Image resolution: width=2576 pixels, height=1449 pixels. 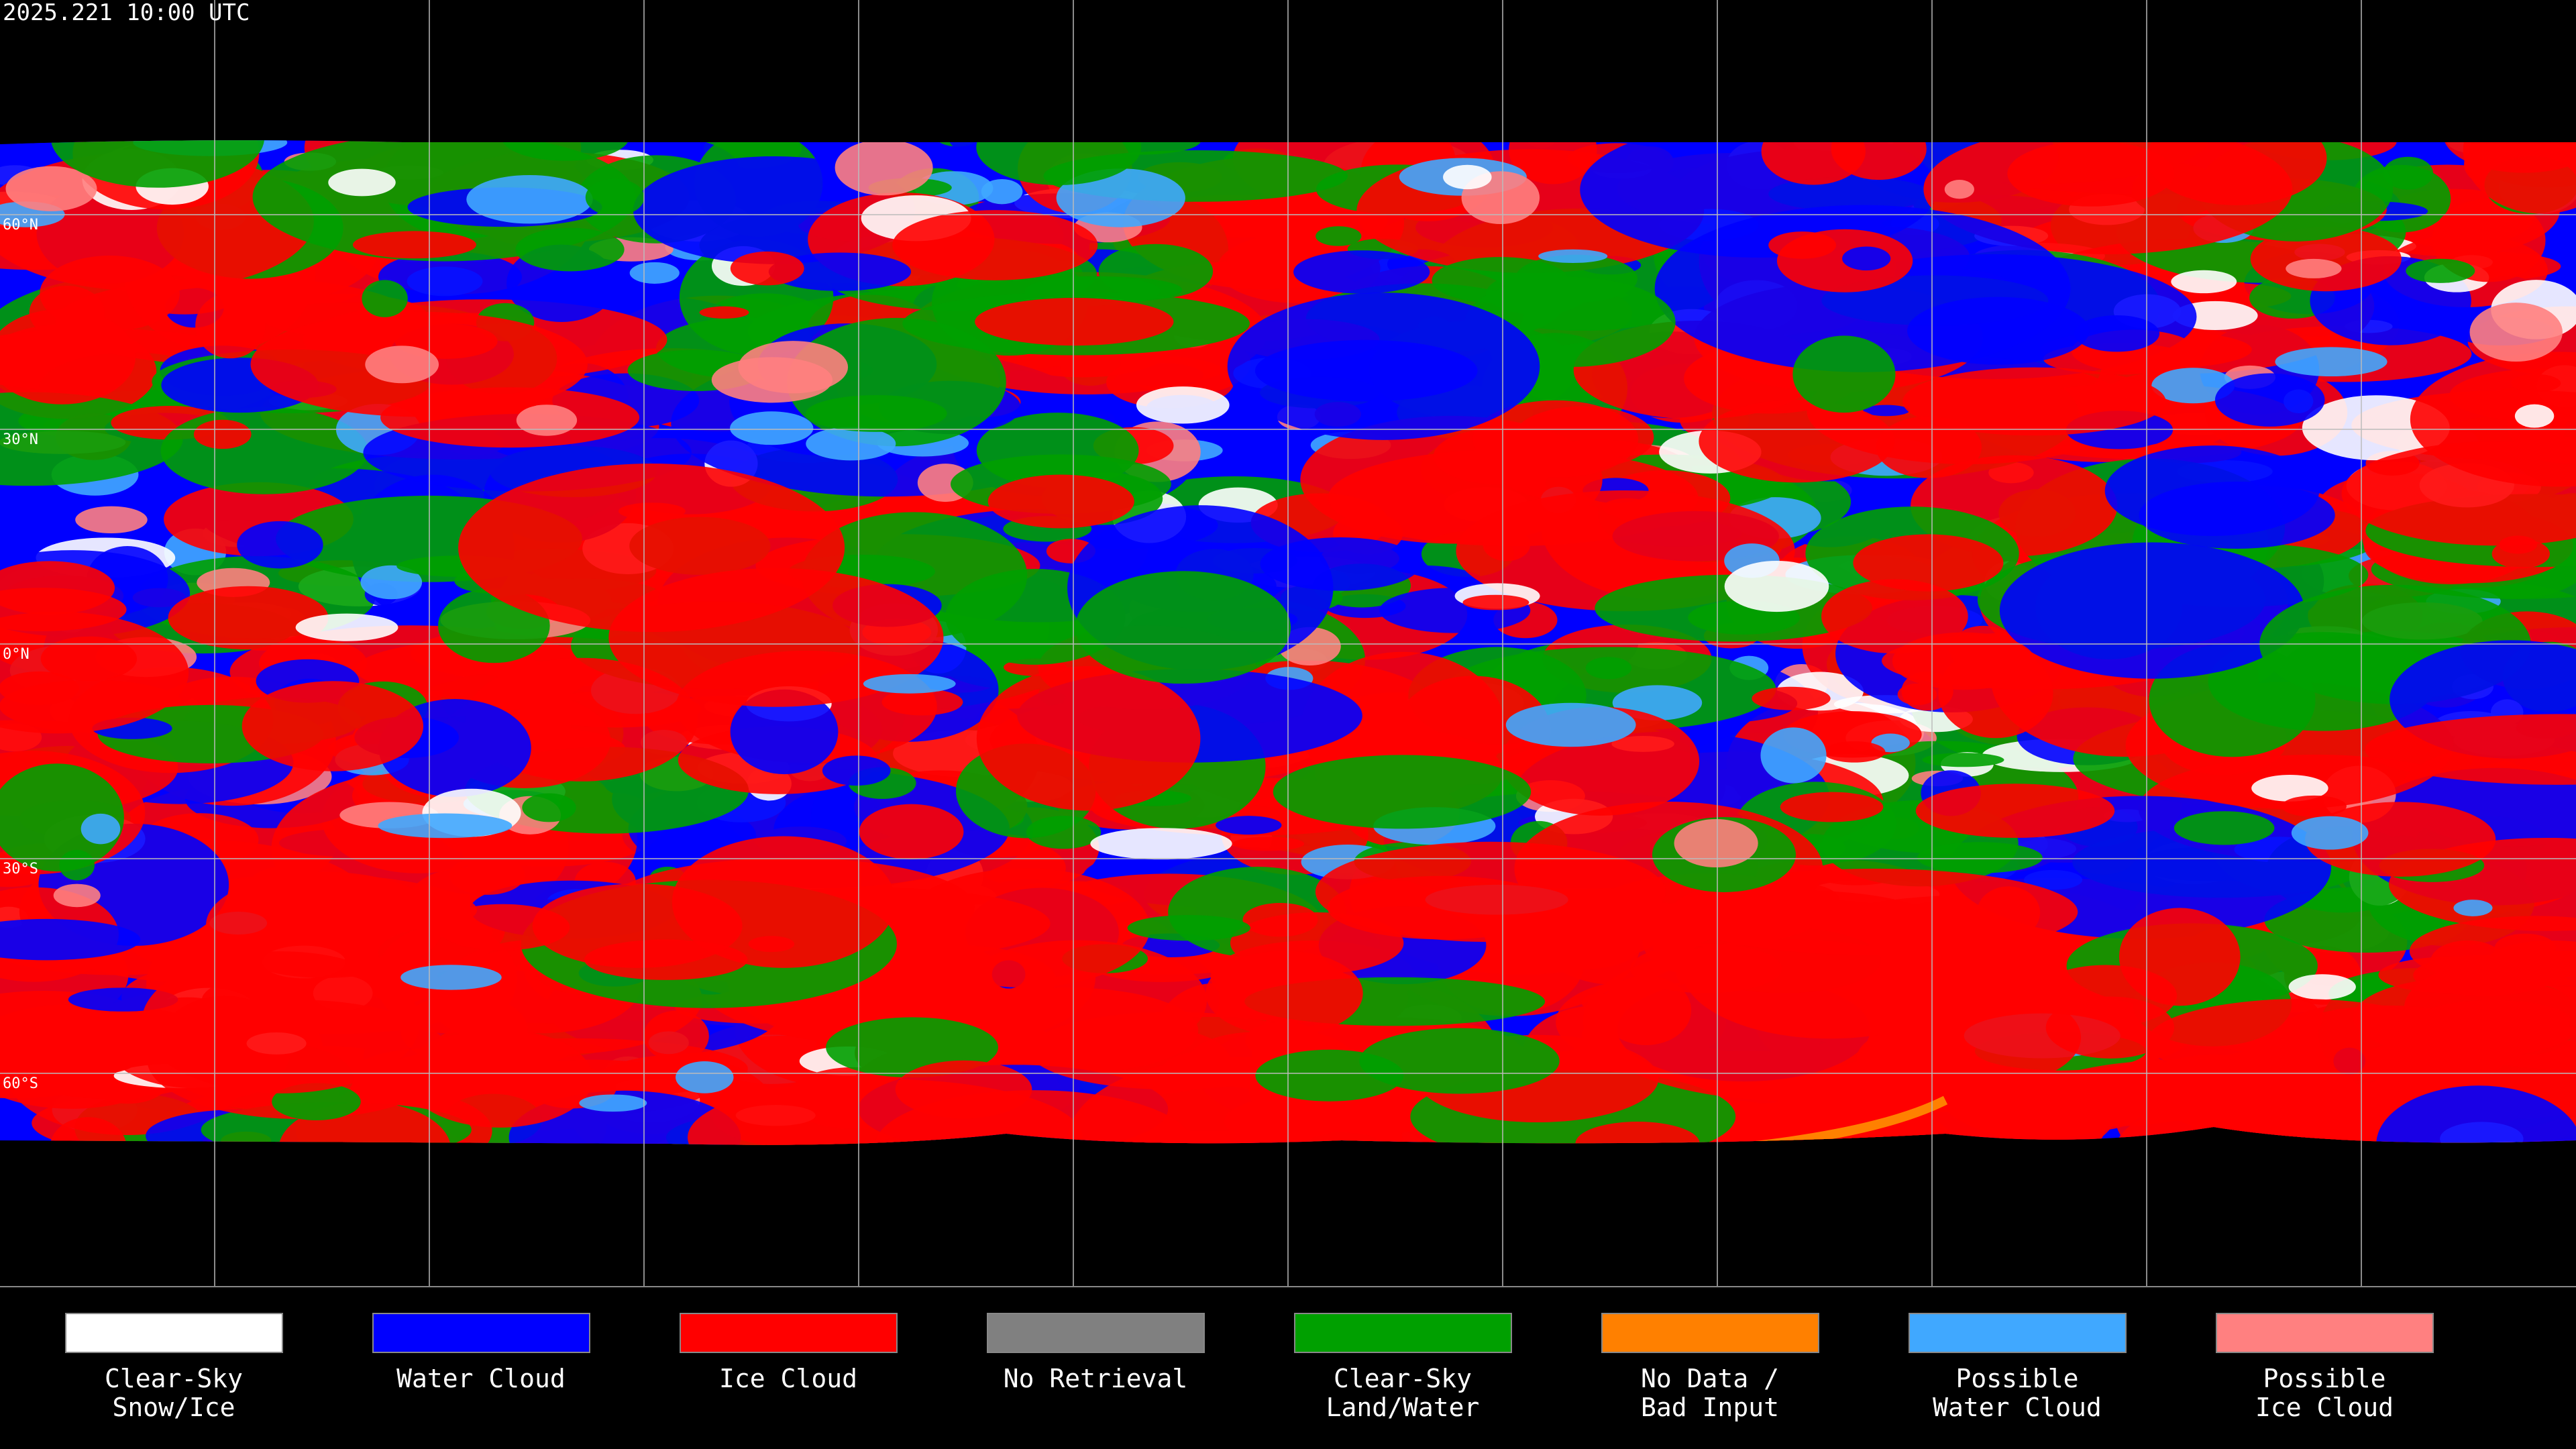 I want to click on legend-label: Possible Ice Cloud, so click(x=2324, y=1393).